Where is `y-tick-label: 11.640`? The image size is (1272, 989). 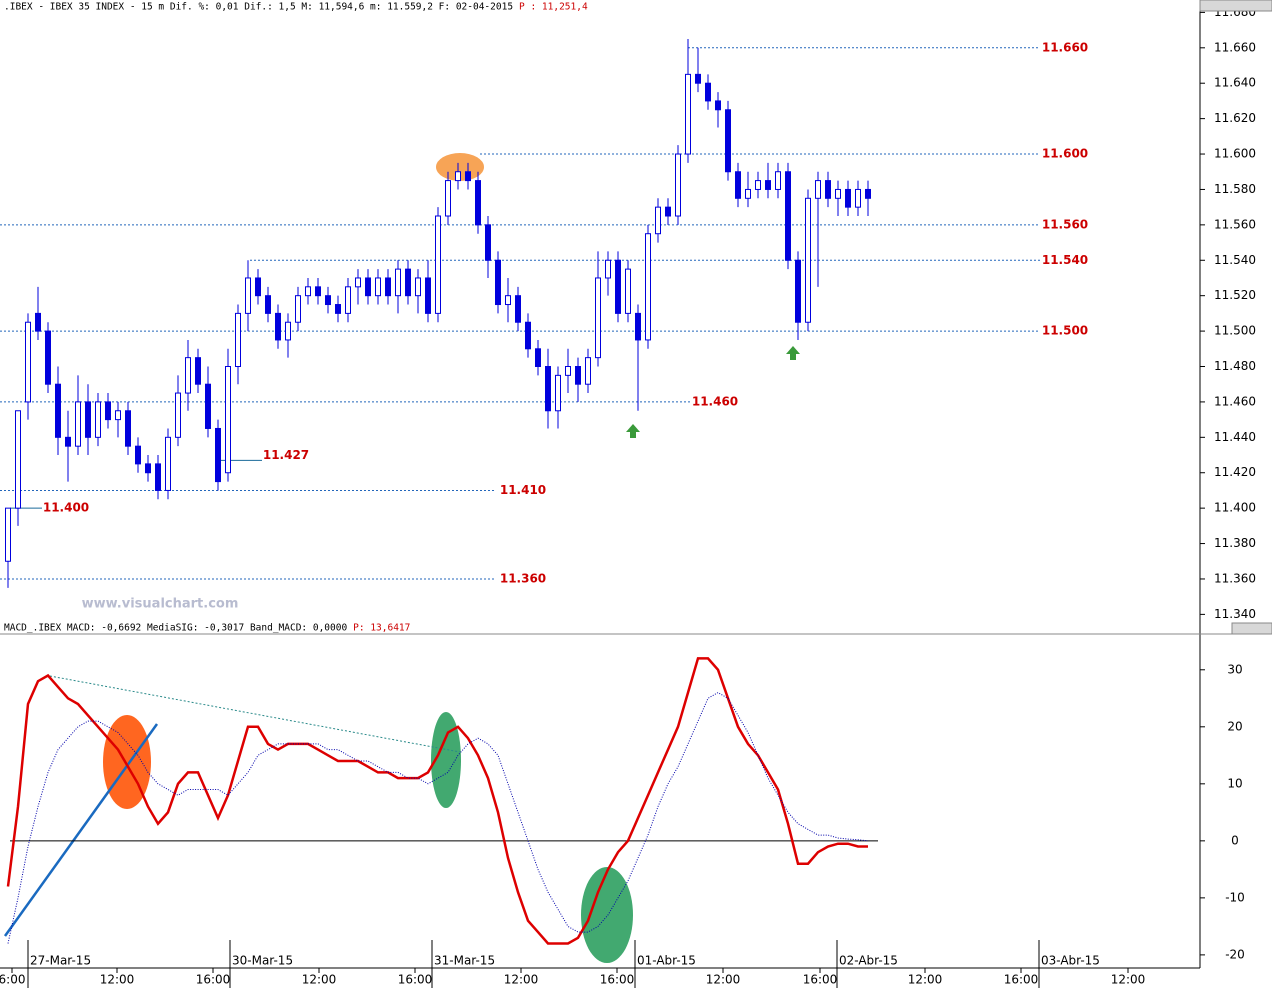 y-tick-label: 11.640 is located at coordinates (1235, 83).